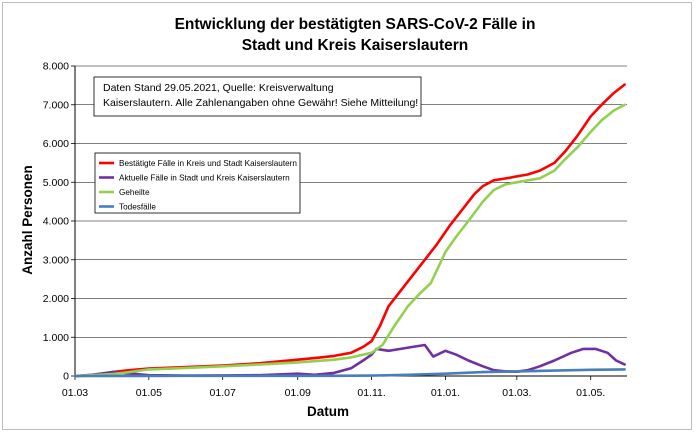 The width and height of the screenshot is (696, 434). I want to click on y-tick-label: 3.000, so click(56, 260).